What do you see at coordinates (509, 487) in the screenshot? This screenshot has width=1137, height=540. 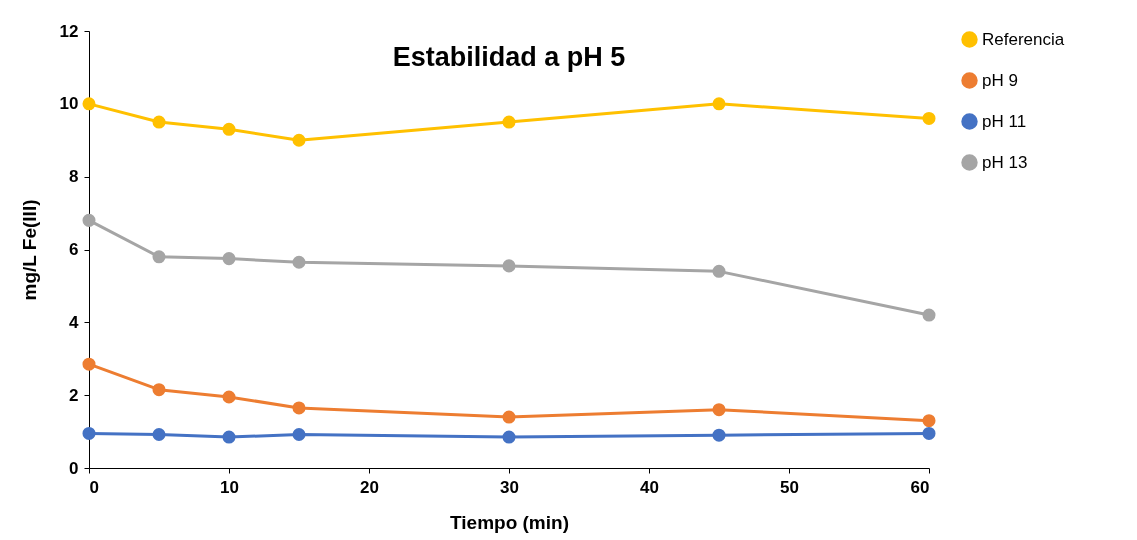 I see `x-tick-label: 30` at bounding box center [509, 487].